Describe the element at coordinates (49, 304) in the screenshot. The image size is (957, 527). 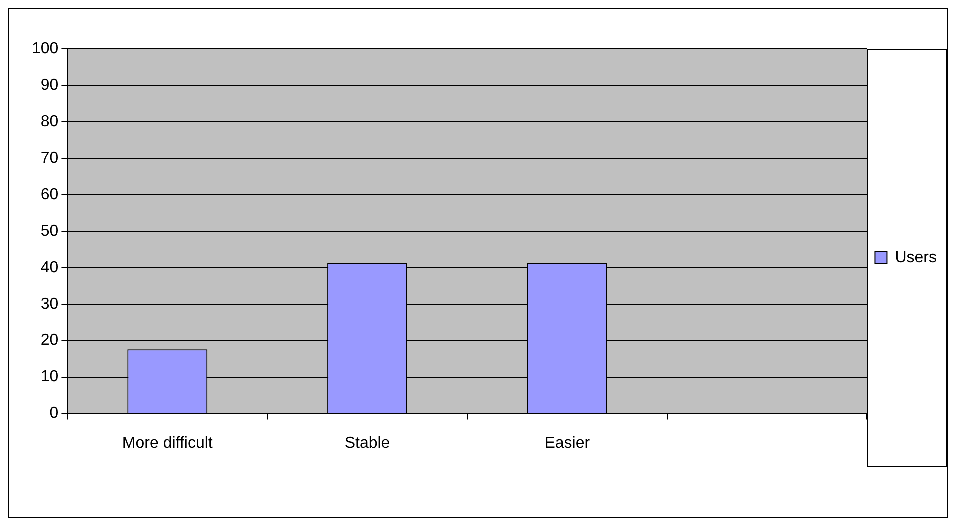
I see `y-tick-label: 30` at that location.